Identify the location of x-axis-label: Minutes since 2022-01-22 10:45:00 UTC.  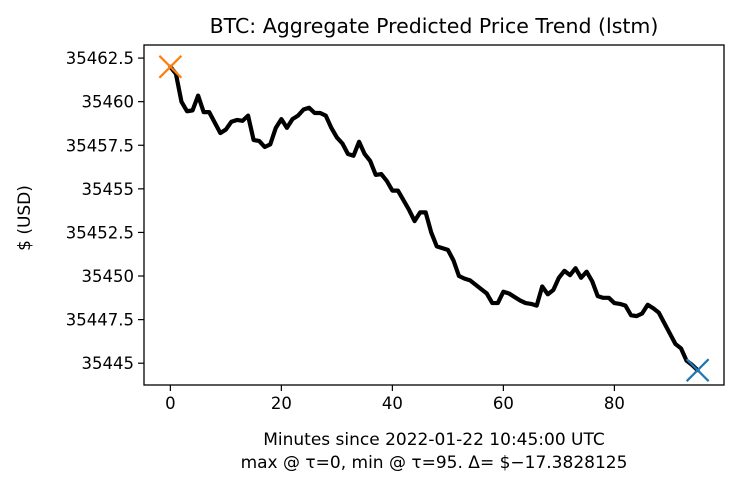
(434, 440).